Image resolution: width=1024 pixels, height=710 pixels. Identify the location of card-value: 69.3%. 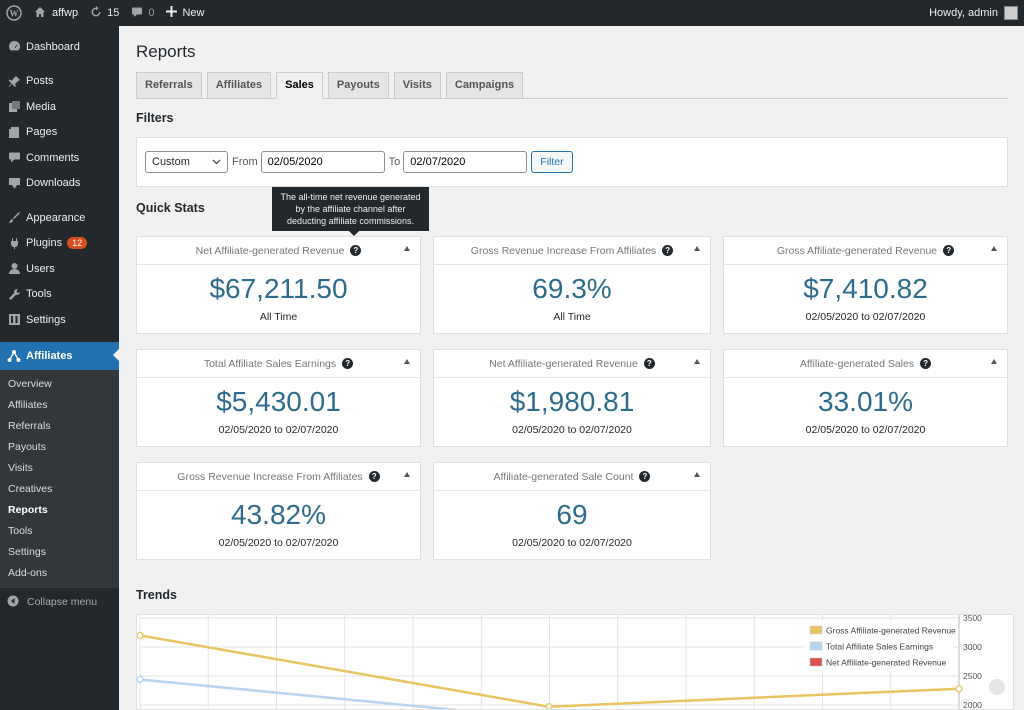
(572, 288).